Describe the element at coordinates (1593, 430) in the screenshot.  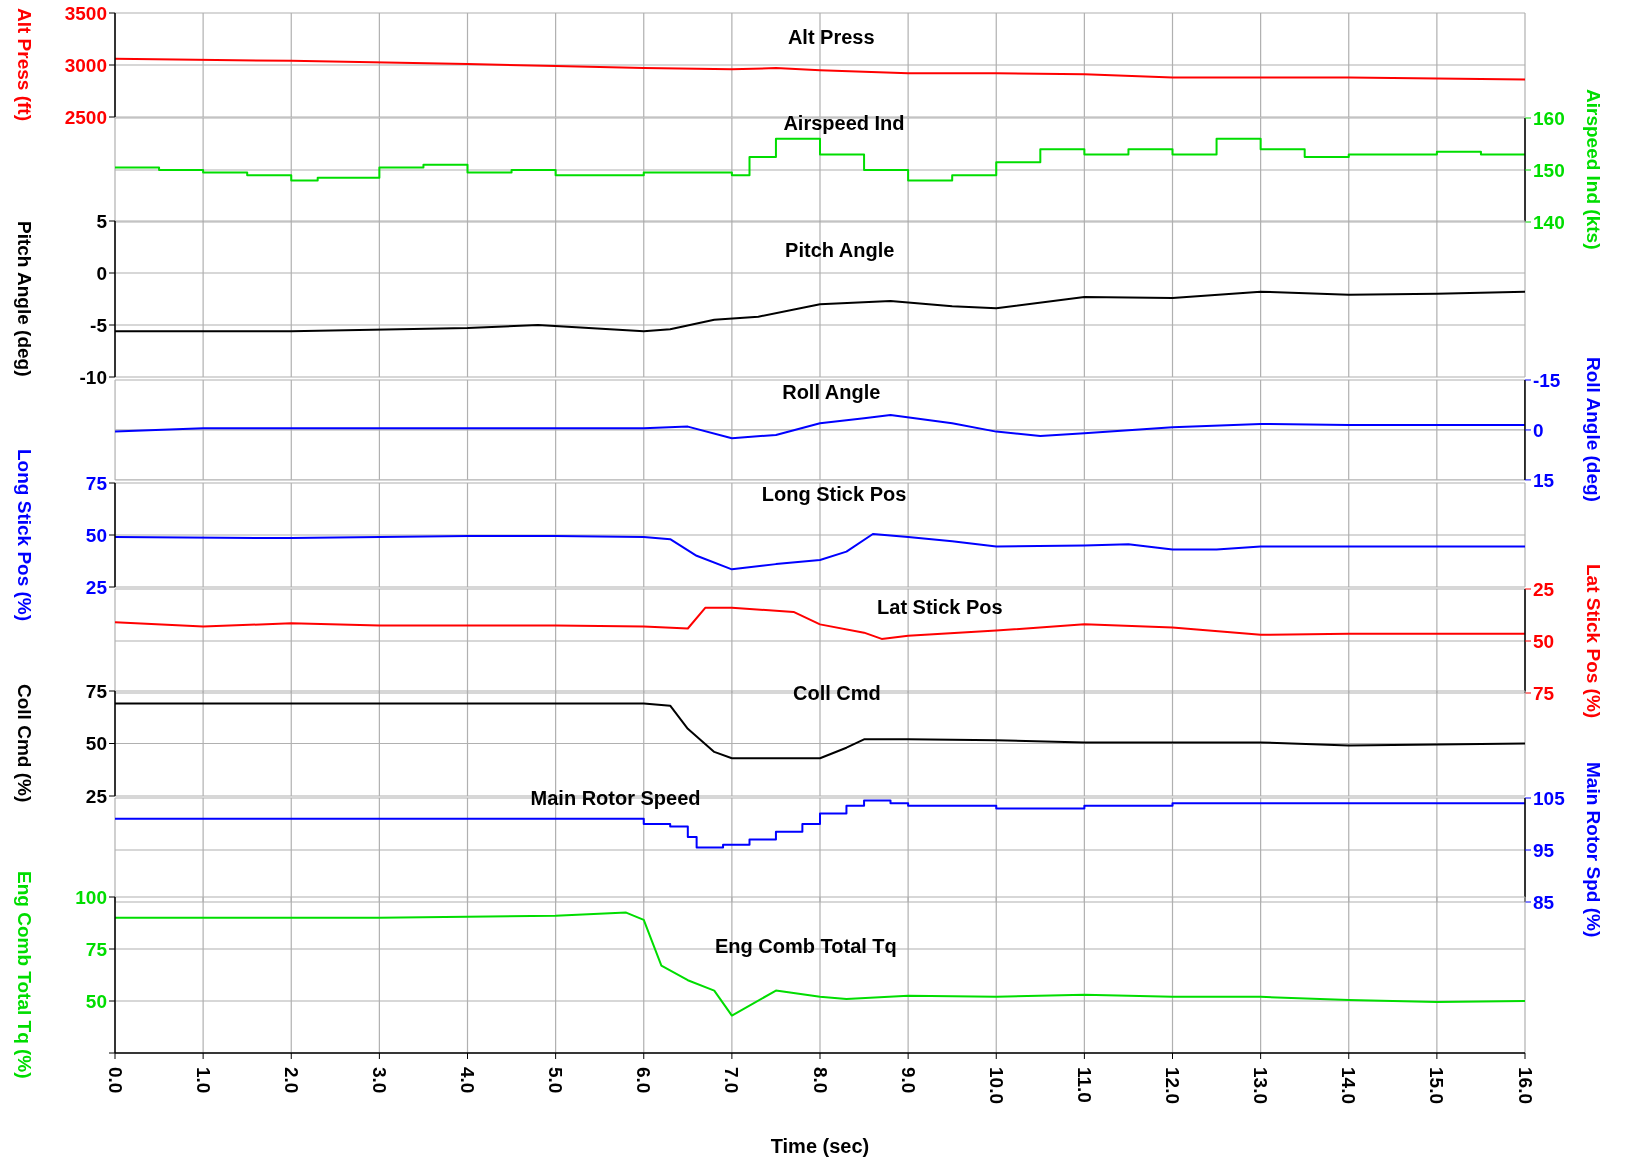
I see `y2-axis-title: Roll Angle (deg)` at that location.